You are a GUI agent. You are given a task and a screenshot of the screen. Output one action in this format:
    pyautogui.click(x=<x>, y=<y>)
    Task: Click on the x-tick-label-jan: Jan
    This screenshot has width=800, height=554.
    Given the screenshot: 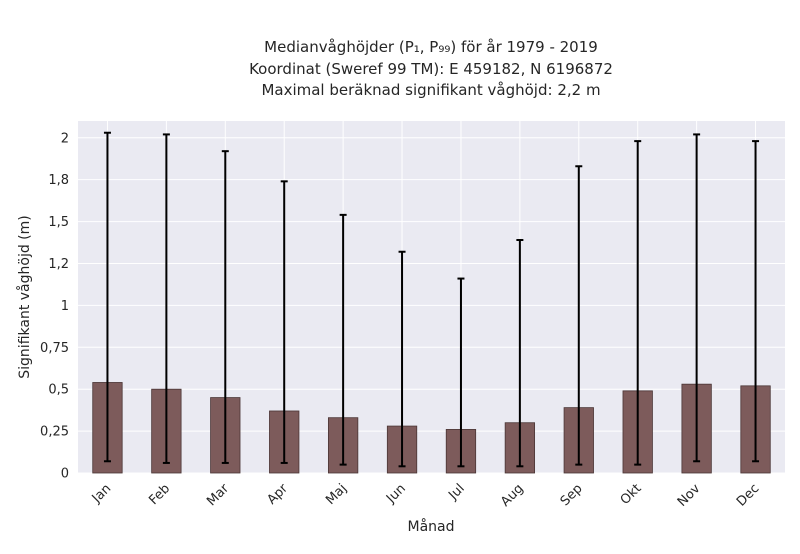 What is the action you would take?
    pyautogui.click(x=101, y=493)
    